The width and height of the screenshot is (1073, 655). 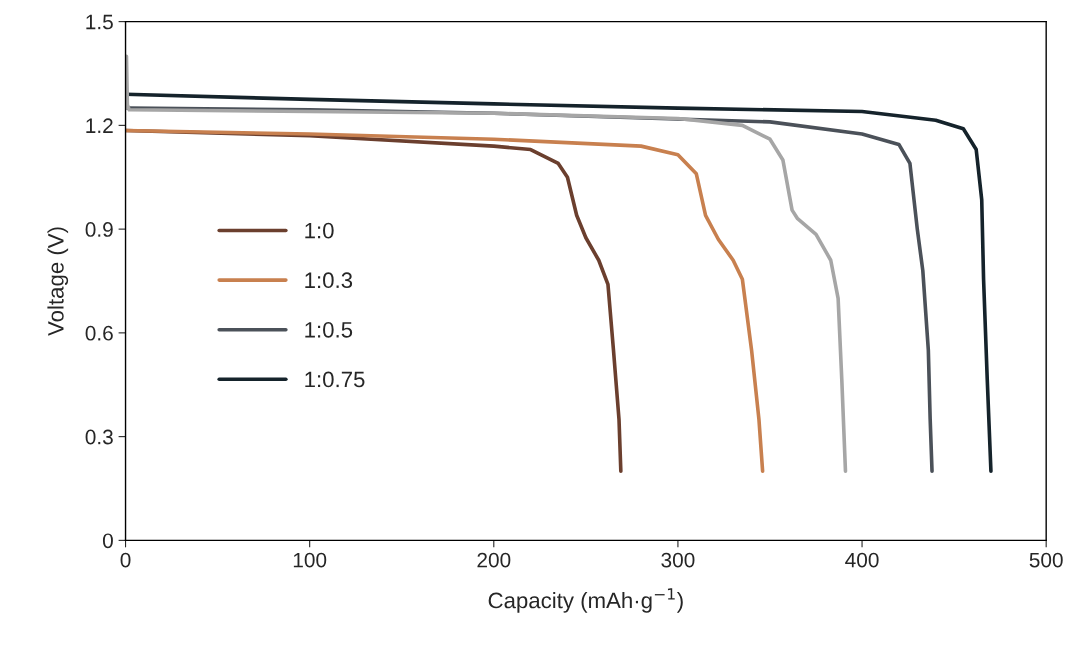 What do you see at coordinates (329, 280) in the screenshot?
I see `legend-label: 1:0.3` at bounding box center [329, 280].